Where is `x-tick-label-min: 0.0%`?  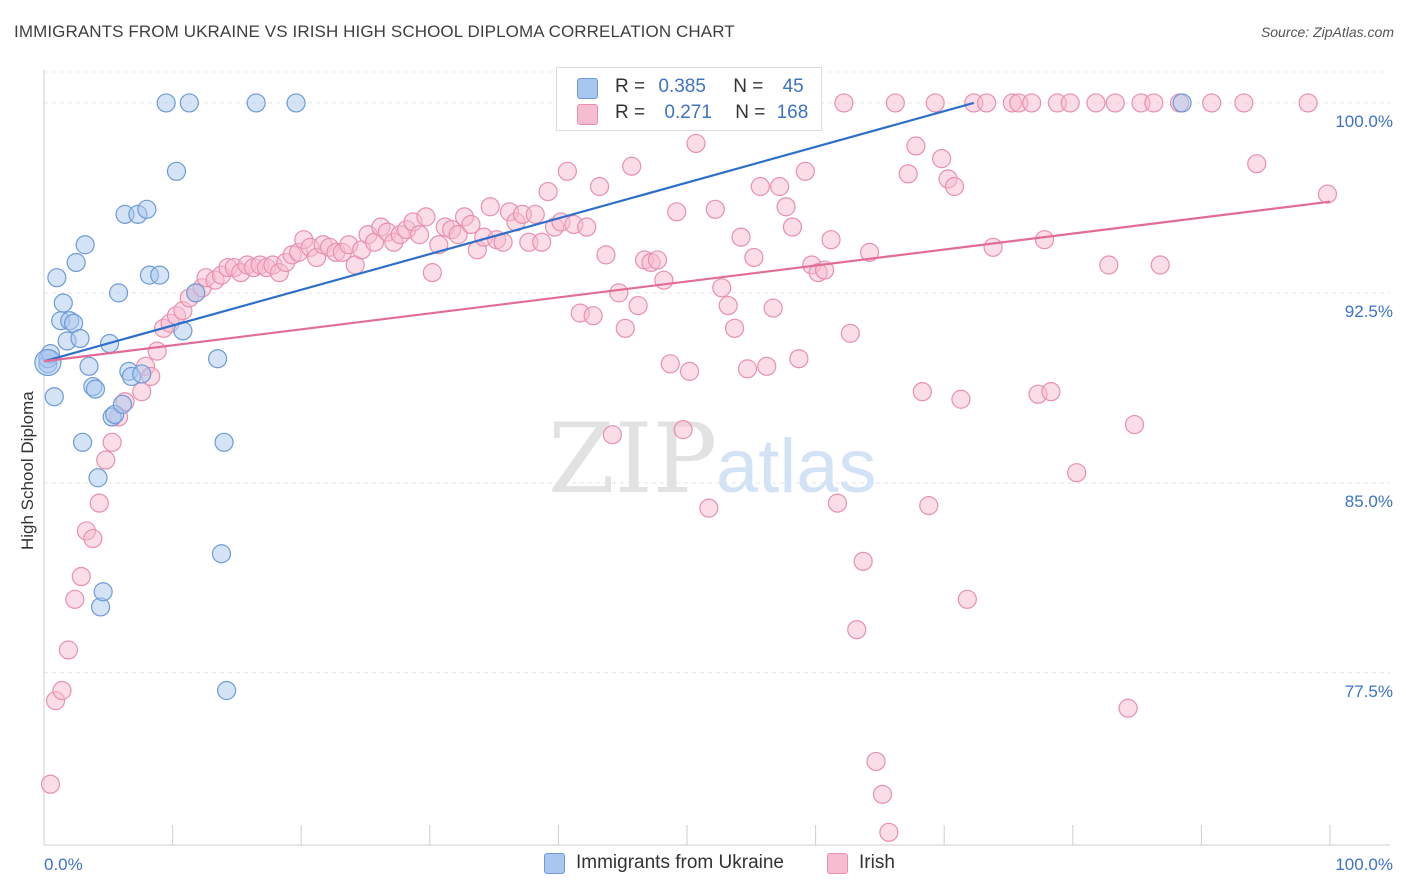 x-tick-label-min: 0.0% is located at coordinates (63, 864).